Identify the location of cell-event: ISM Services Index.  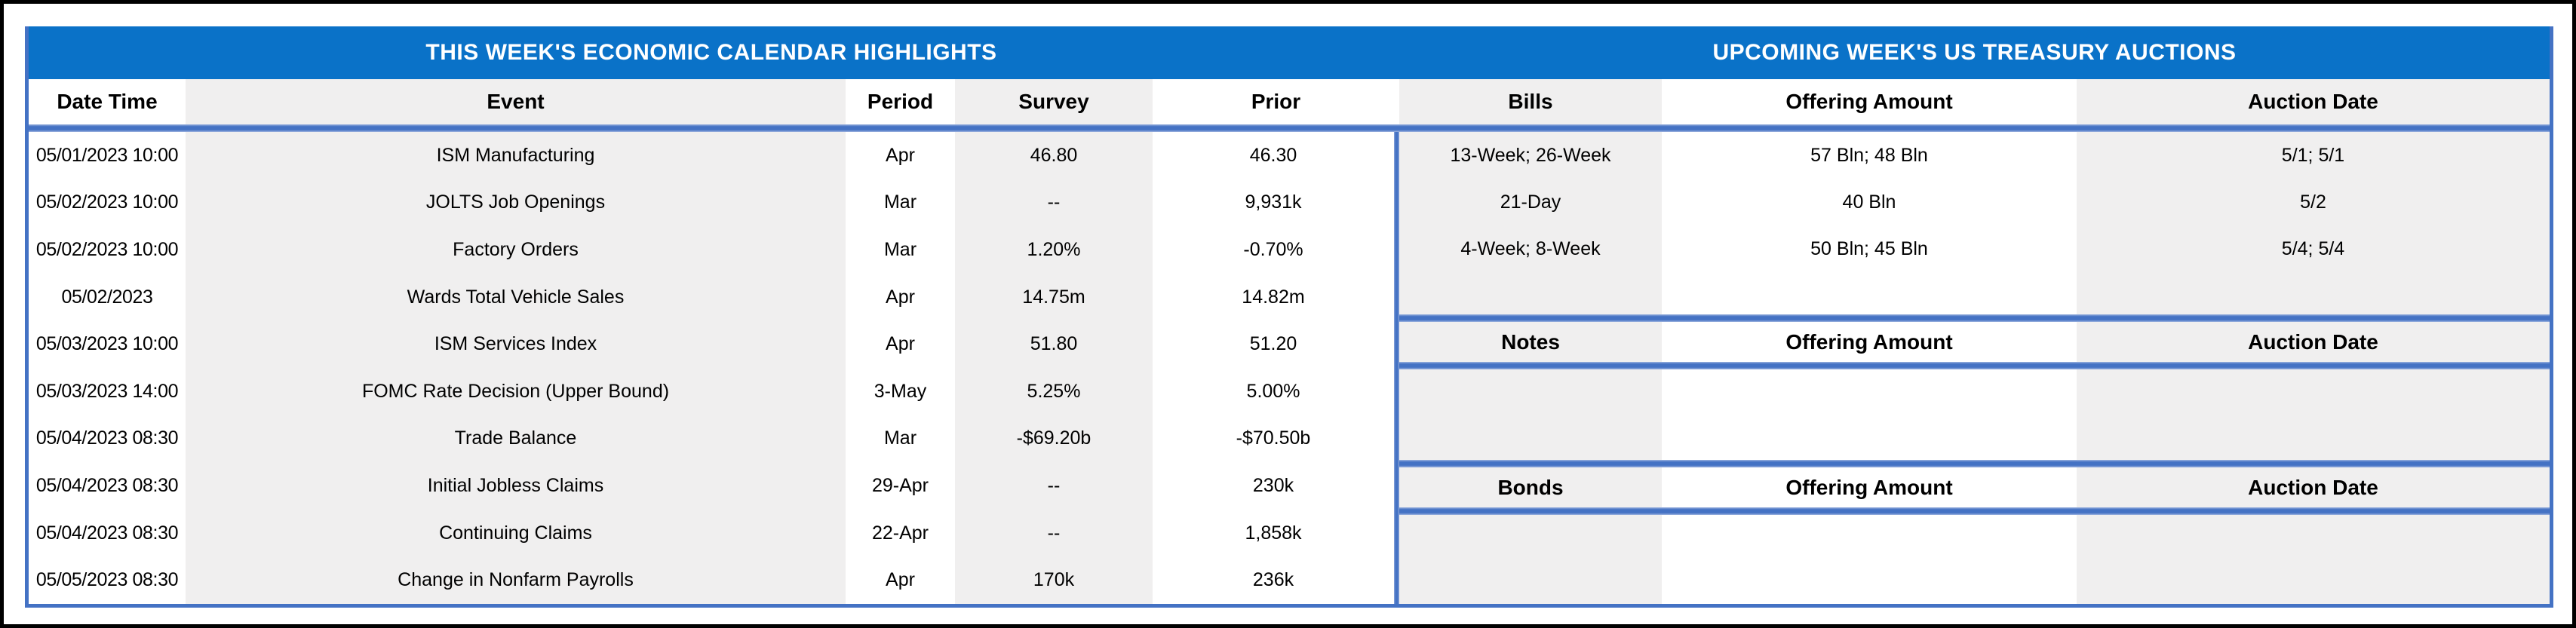
(516, 344).